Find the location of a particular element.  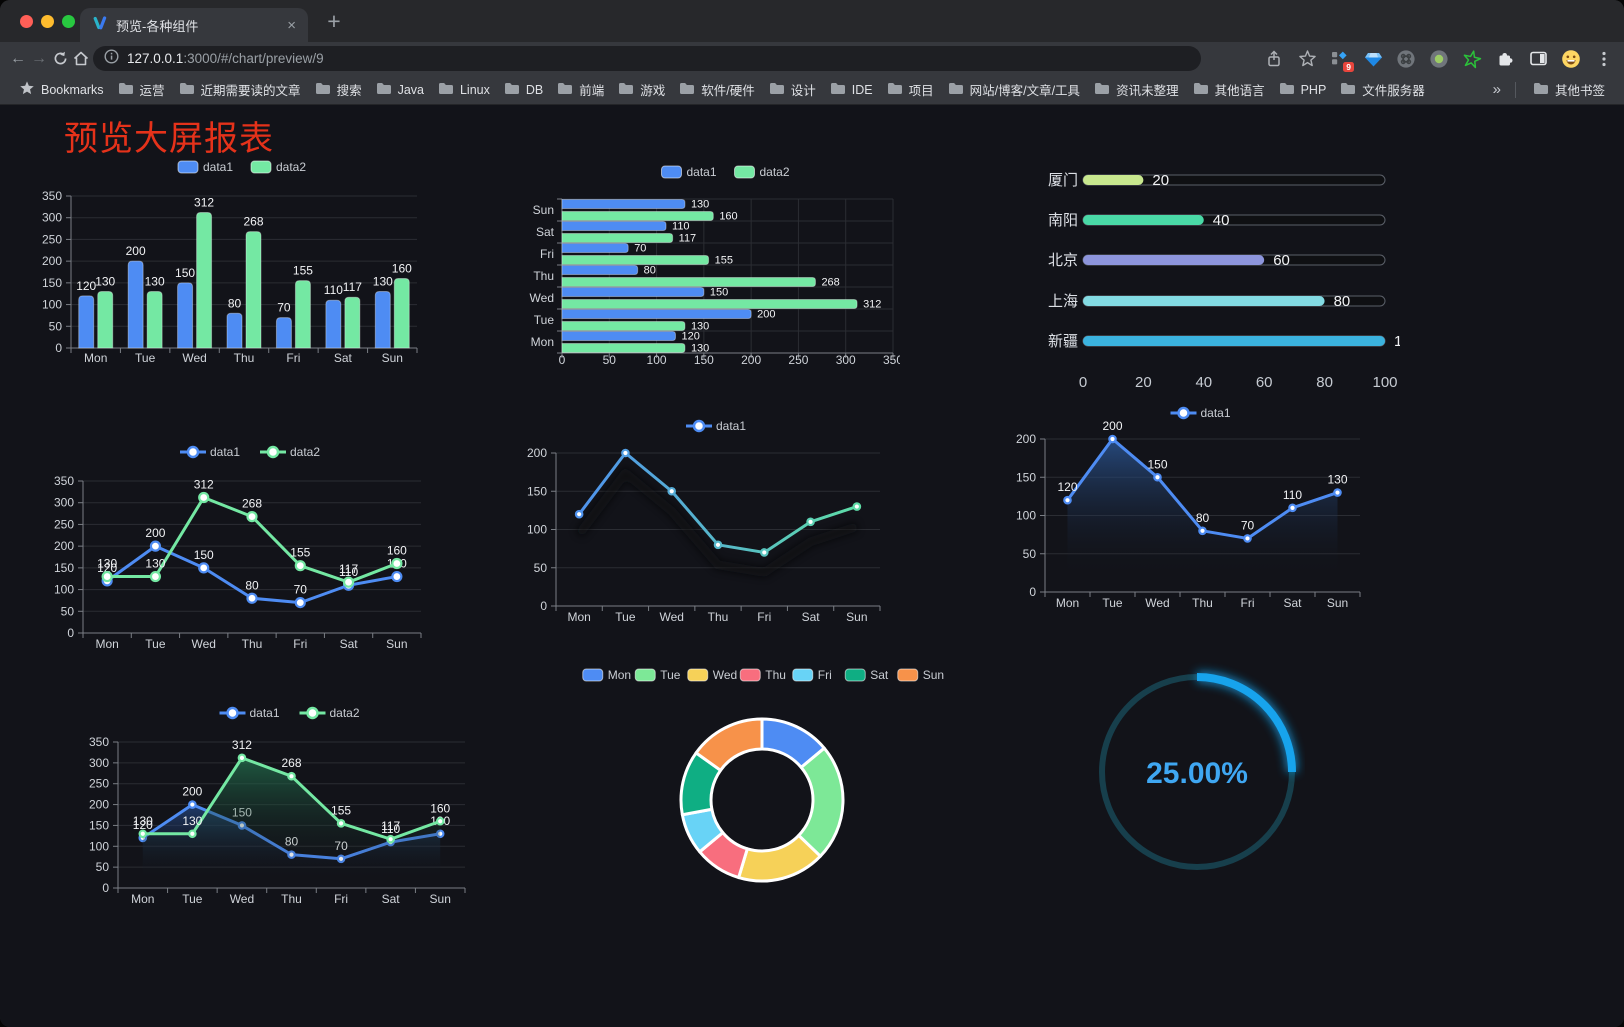

extension-grid-icon: 9 is located at coordinates (1342, 60).